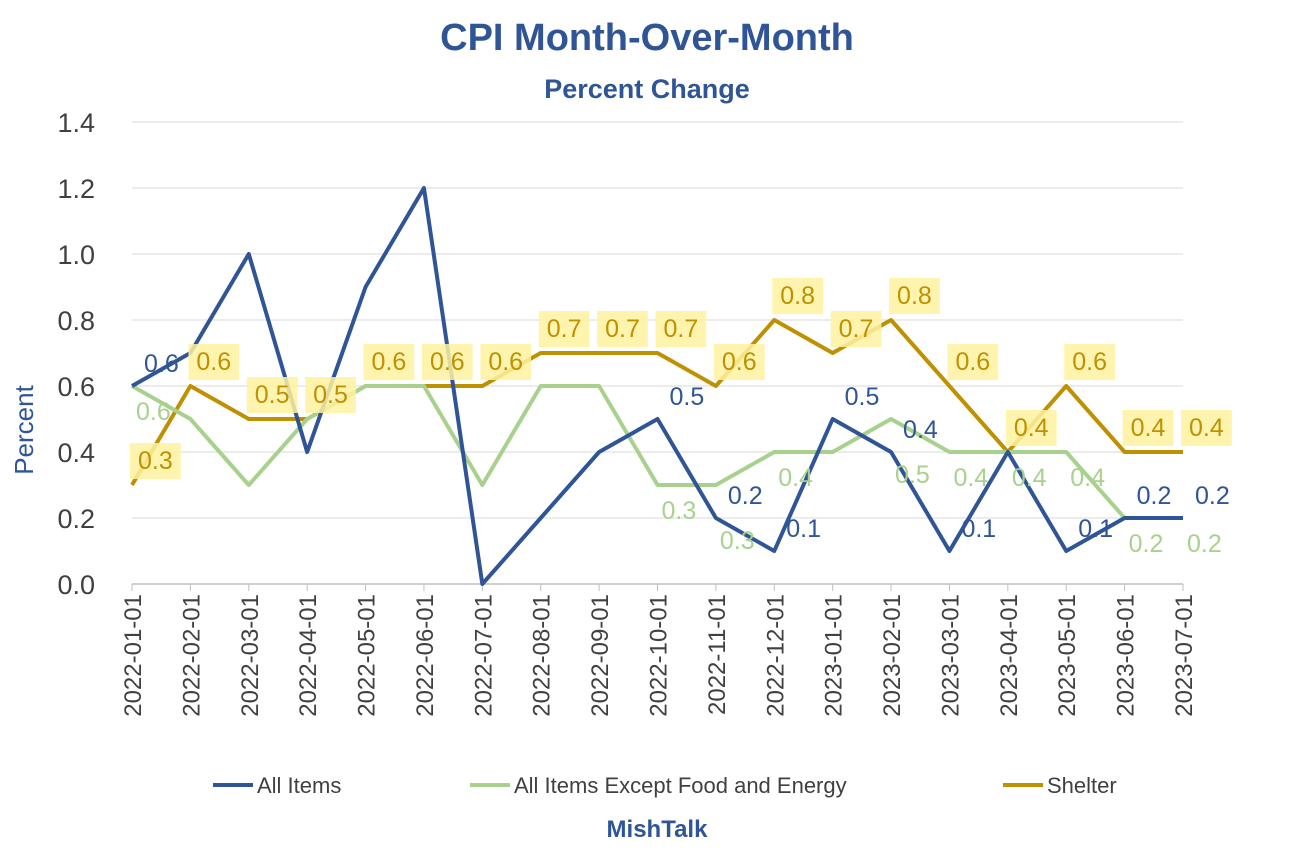 The image size is (1294, 857). Describe the element at coordinates (542, 655) in the screenshot. I see `x-tick-label: 2022-08-01` at that location.